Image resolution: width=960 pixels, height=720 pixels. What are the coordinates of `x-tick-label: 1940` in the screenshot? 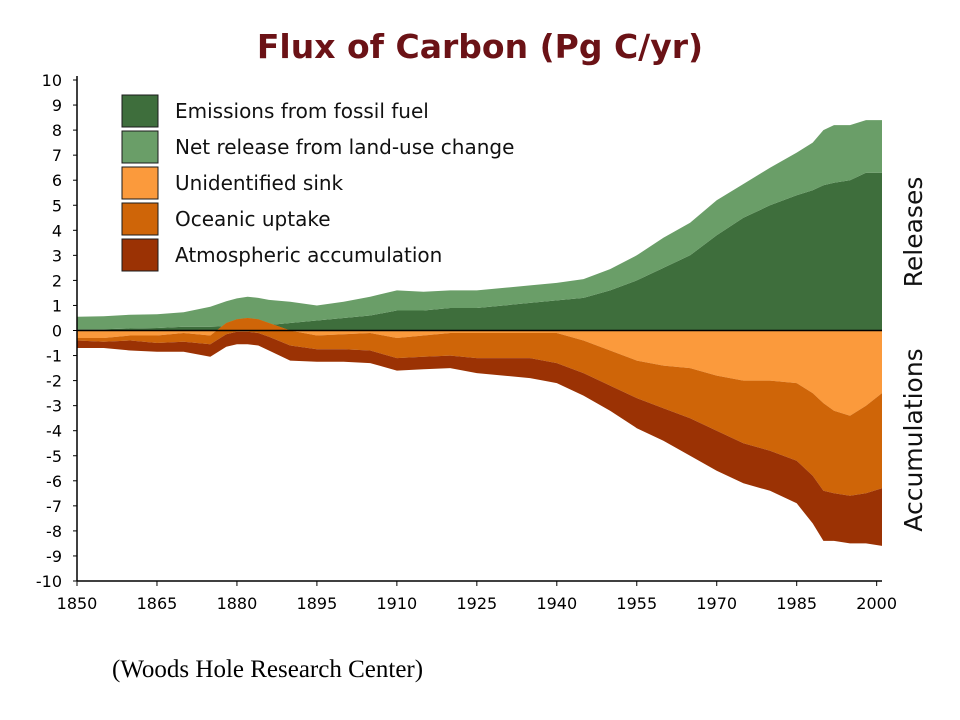 It's located at (556, 603).